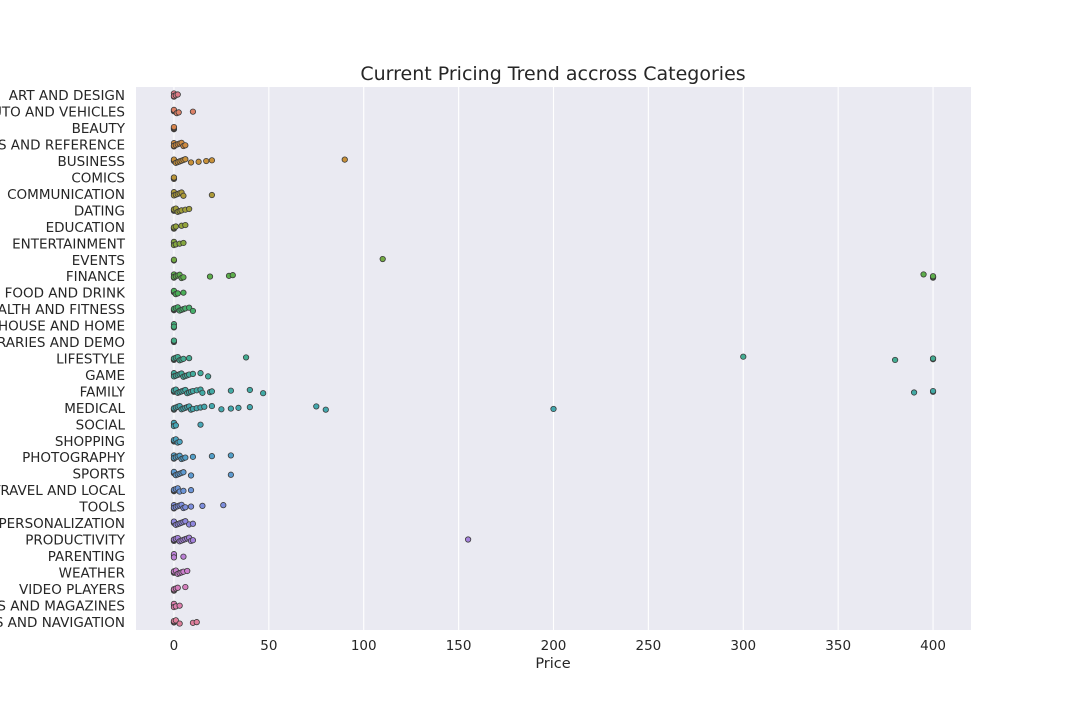 This screenshot has width=1080, height=720. Describe the element at coordinates (105, 376) in the screenshot. I see `y-tick-label: GAME` at that location.